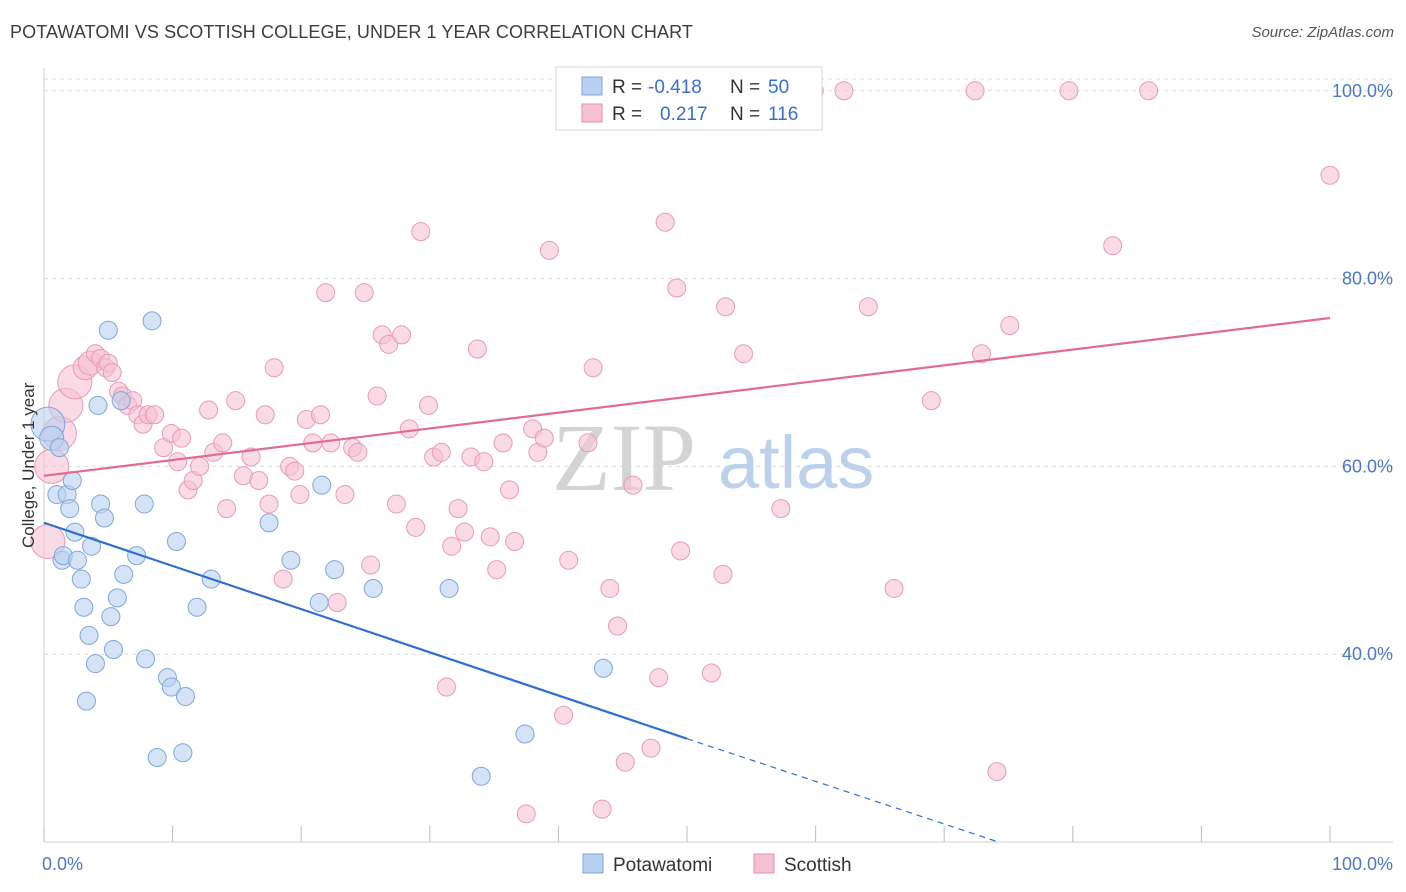  What do you see at coordinates (1367, 466) in the screenshot?
I see `y-tick-label: 60.0%` at bounding box center [1367, 466].